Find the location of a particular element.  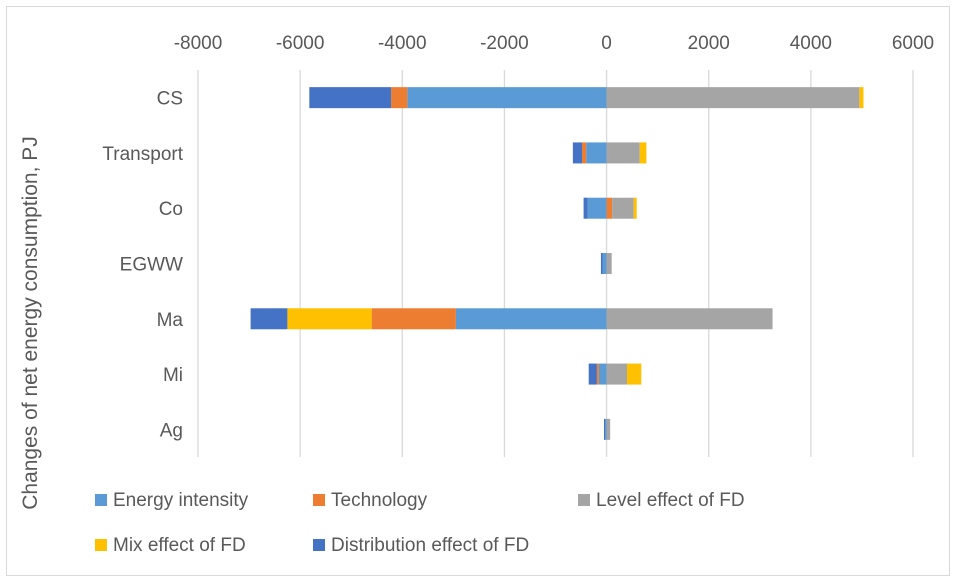

x-tick-labels: -8000 -6000 -4000 -2000 0 2000 4000 6000 is located at coordinates (554, 43).